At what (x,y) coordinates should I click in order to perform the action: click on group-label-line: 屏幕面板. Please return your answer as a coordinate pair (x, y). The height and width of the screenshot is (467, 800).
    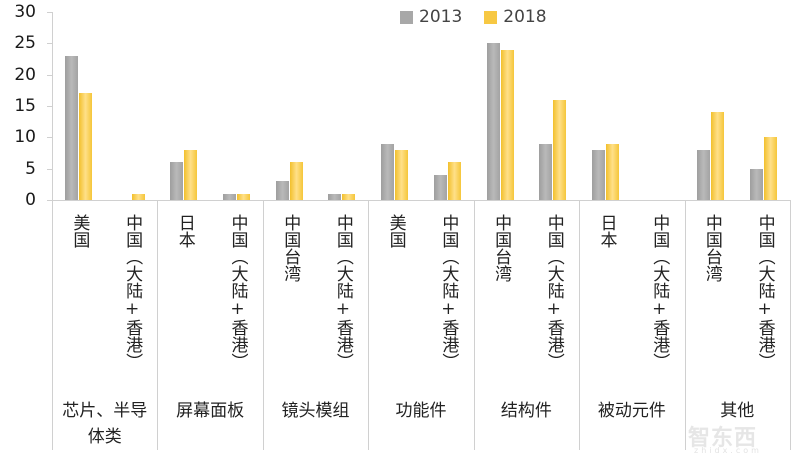
    Looking at the image, I should click on (210, 411).